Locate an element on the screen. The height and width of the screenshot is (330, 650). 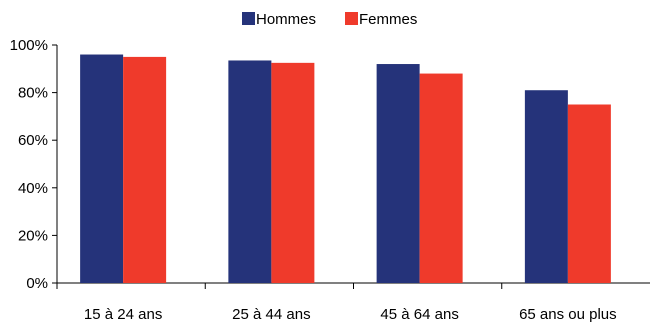
legend-label: Femmes is located at coordinates (388, 19).